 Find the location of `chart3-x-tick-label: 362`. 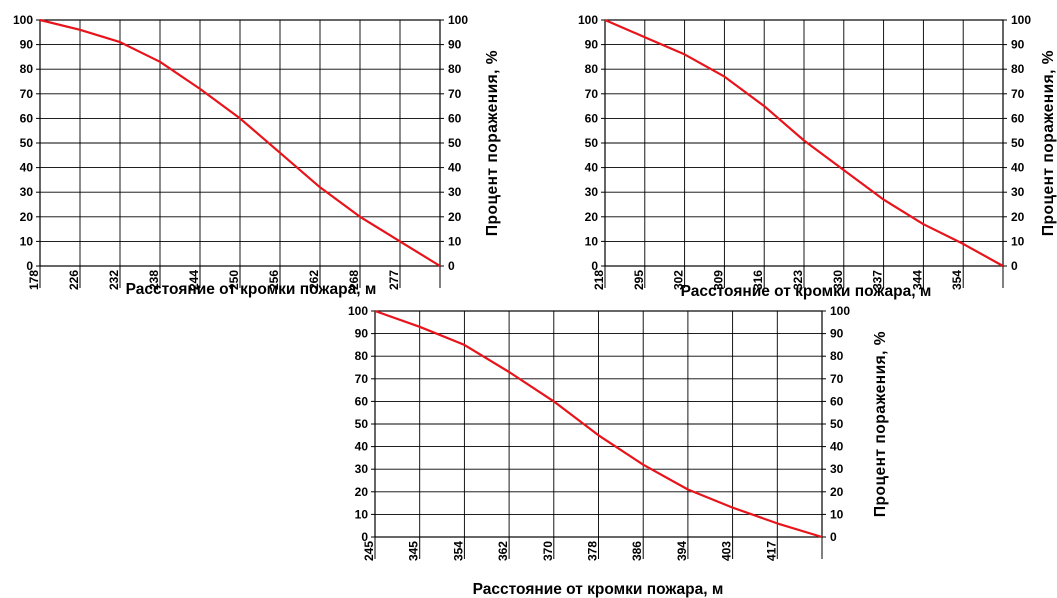

chart3-x-tick-label: 362 is located at coordinates (503, 551).